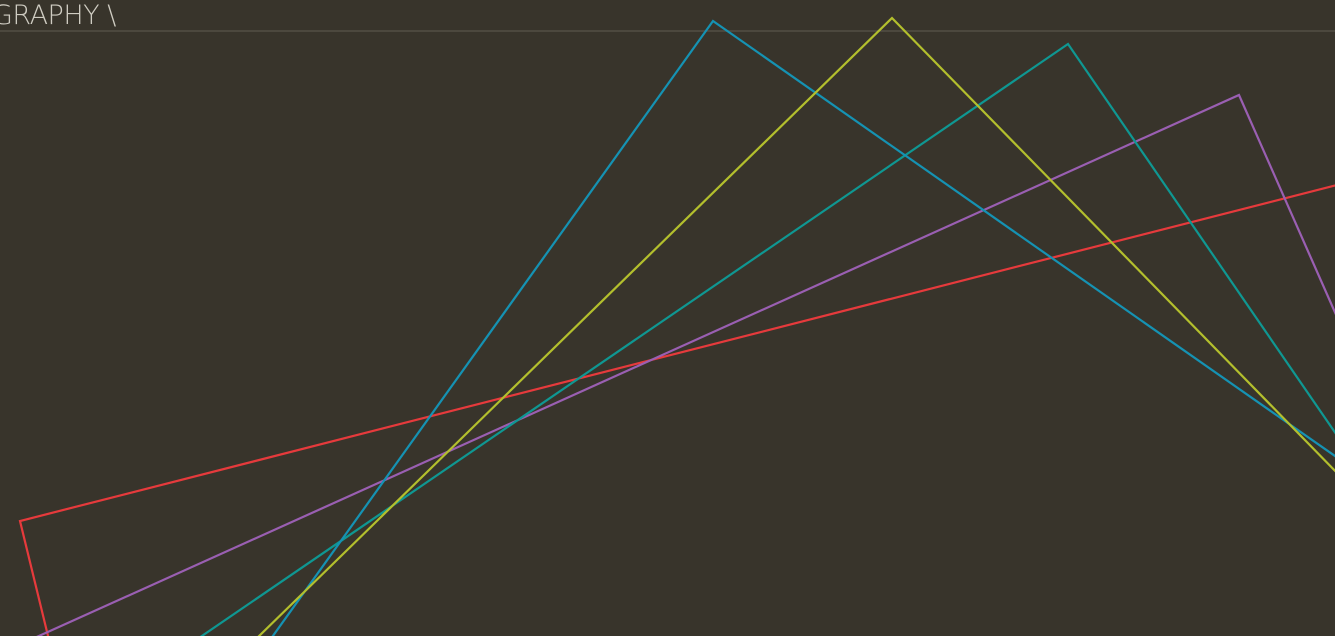  Describe the element at coordinates (667, 31) in the screenshot. I see `header-divider` at that location.